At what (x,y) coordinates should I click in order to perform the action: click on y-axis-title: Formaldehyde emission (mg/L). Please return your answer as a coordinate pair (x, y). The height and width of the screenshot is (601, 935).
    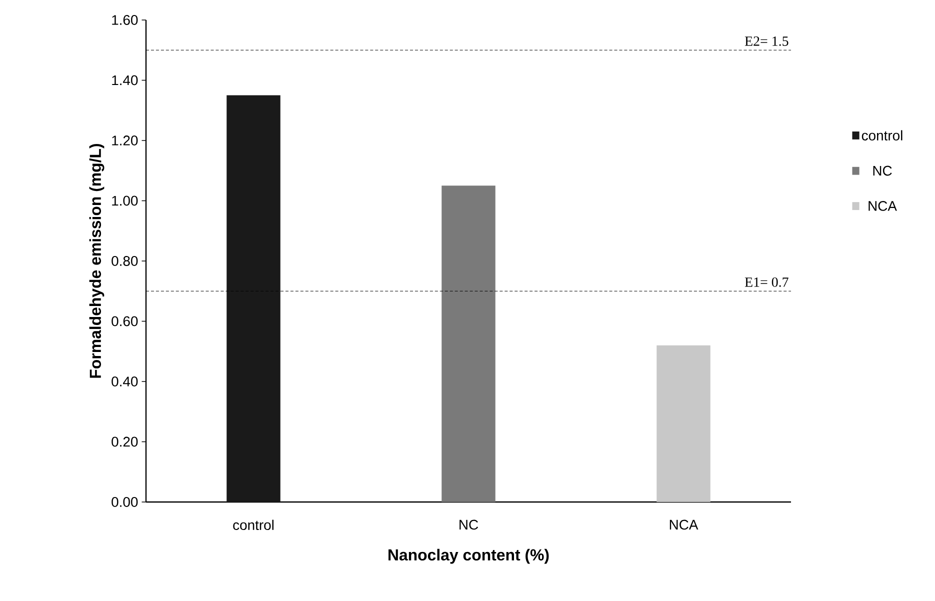
    Looking at the image, I should click on (96, 261).